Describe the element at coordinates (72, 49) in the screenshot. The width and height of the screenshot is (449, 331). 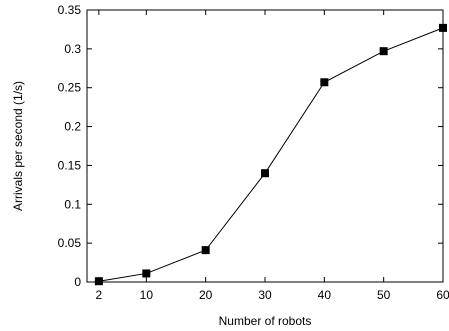
I see `y-tick-label: 0.3` at that location.